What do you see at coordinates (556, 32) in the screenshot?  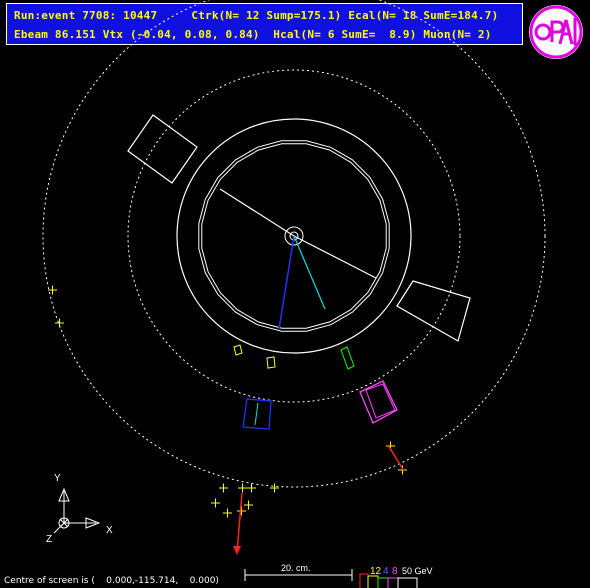 I see `opal-logo` at bounding box center [556, 32].